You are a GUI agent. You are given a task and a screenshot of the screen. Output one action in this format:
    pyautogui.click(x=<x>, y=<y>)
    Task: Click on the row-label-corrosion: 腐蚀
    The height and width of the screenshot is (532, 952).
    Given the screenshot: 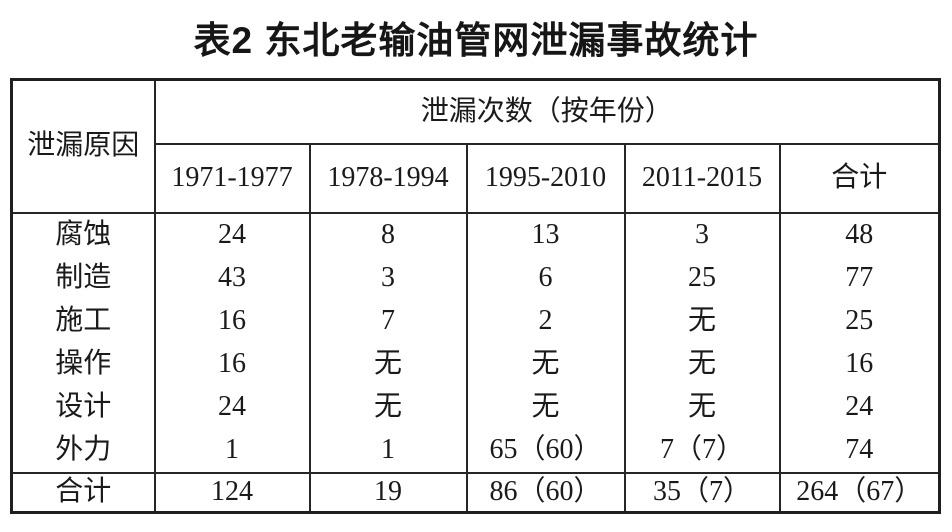 What is the action you would take?
    pyautogui.click(x=83, y=235)
    